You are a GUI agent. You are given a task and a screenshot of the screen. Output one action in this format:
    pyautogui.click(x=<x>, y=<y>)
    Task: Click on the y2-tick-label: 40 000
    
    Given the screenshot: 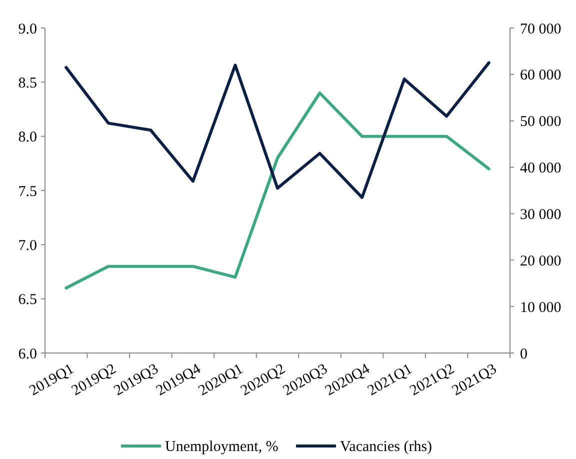 What is the action you would take?
    pyautogui.click(x=541, y=168)
    